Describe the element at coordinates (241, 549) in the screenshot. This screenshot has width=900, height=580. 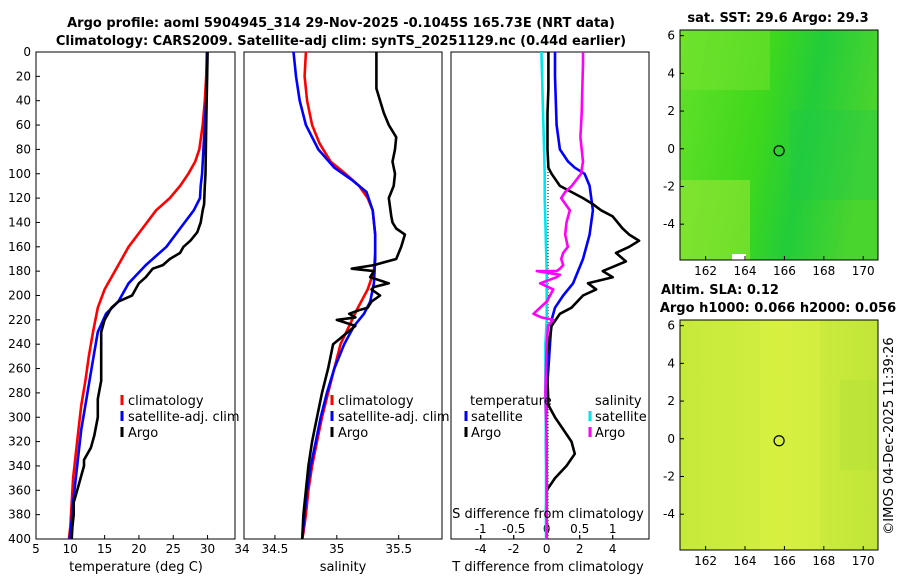
I see `x-tick-label: 34` at that location.